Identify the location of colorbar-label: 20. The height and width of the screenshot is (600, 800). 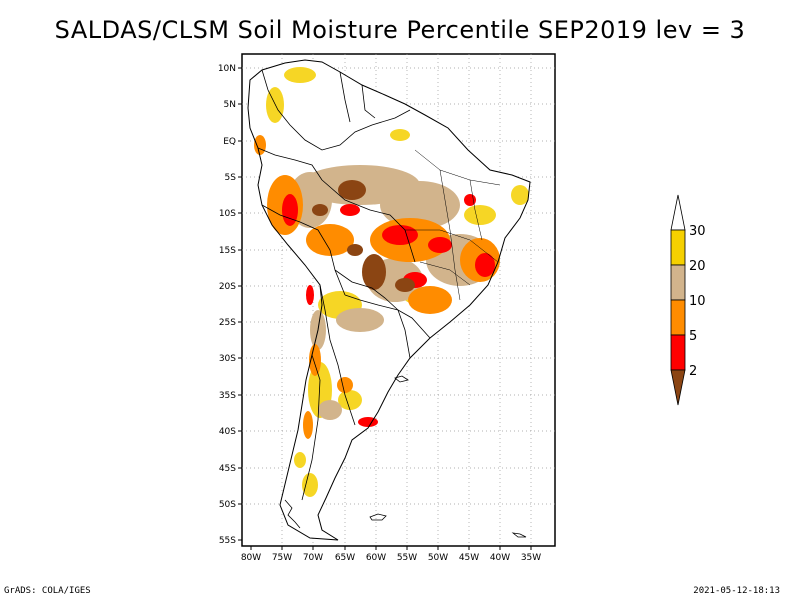
(697, 266).